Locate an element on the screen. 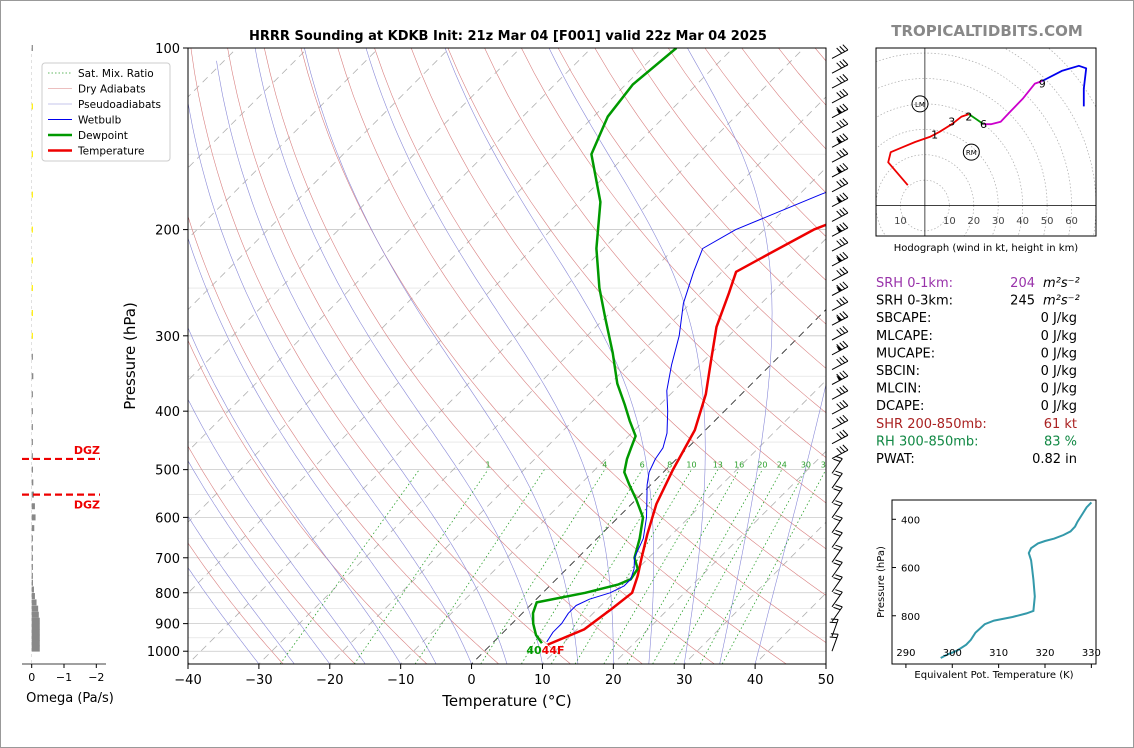  x-tick-label: 20 is located at coordinates (613, 680).